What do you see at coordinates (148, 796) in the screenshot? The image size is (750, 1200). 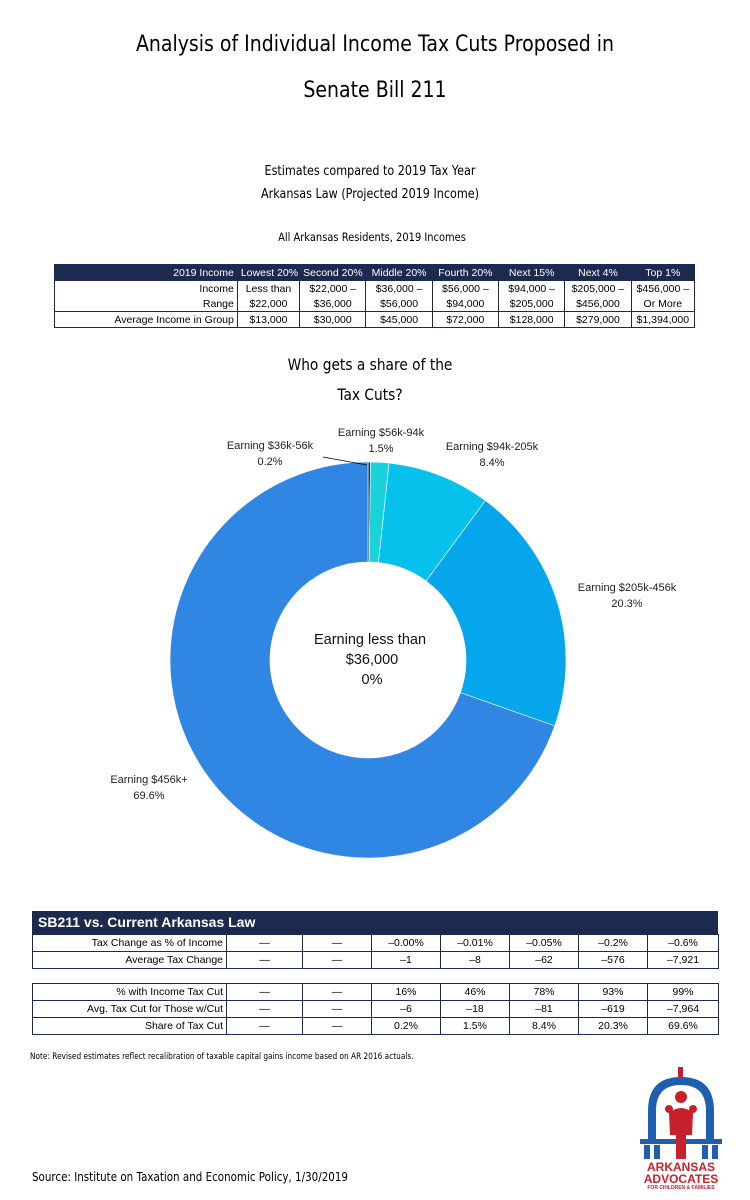 I see `slice-label-value: 69.6%` at bounding box center [148, 796].